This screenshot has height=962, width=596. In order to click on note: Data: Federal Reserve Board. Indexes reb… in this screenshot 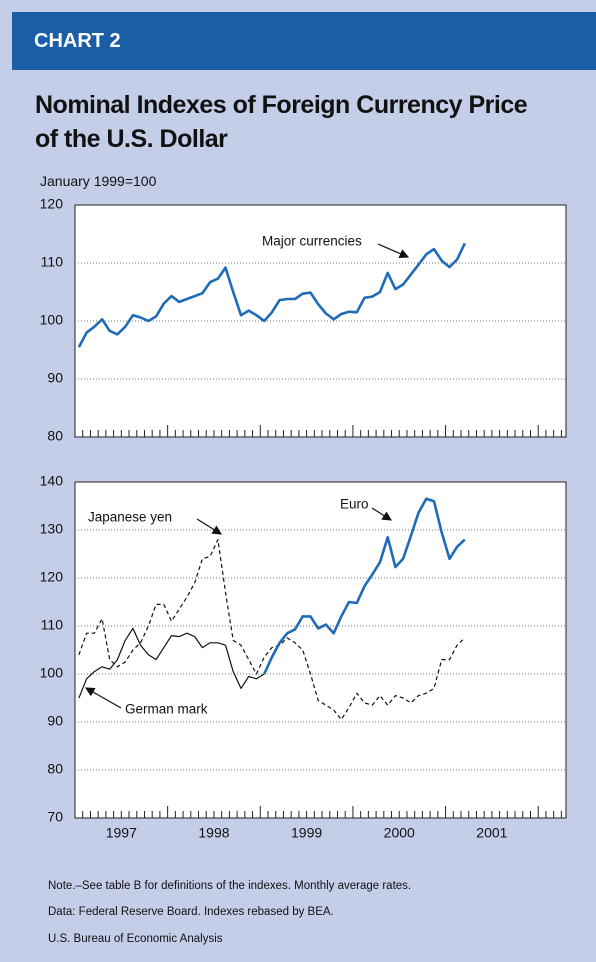, I will do `click(191, 912)`.